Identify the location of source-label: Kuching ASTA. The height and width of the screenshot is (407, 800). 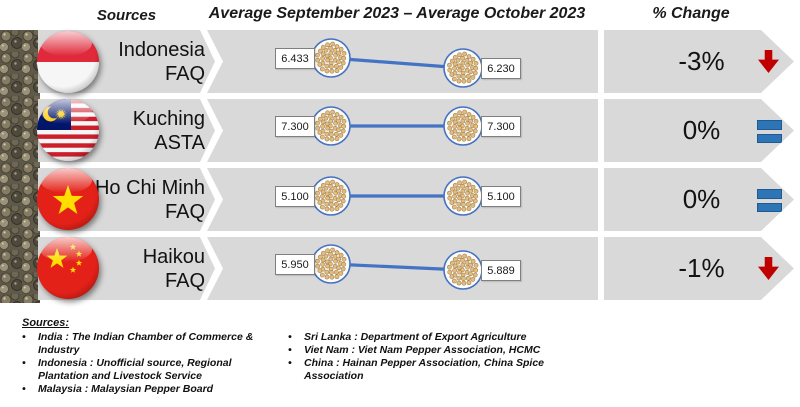
(168, 130).